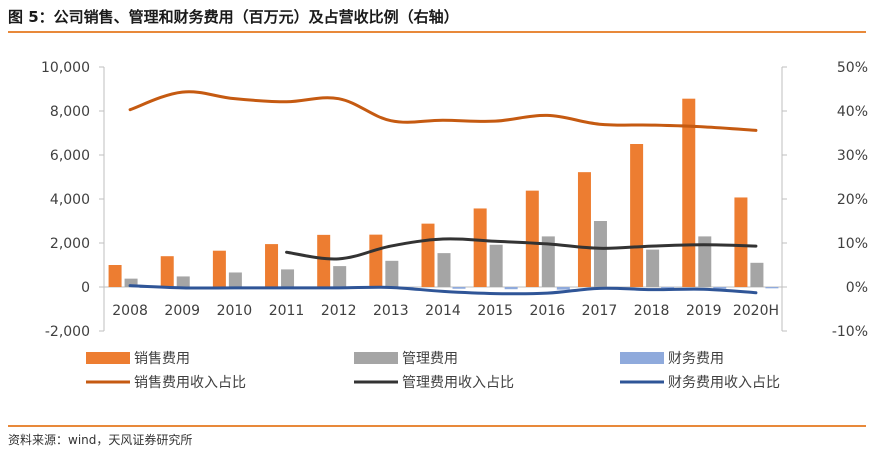 This screenshot has height=453, width=875. What do you see at coordinates (85, 288) in the screenshot?
I see `left-axis-tick-label: 0` at bounding box center [85, 288].